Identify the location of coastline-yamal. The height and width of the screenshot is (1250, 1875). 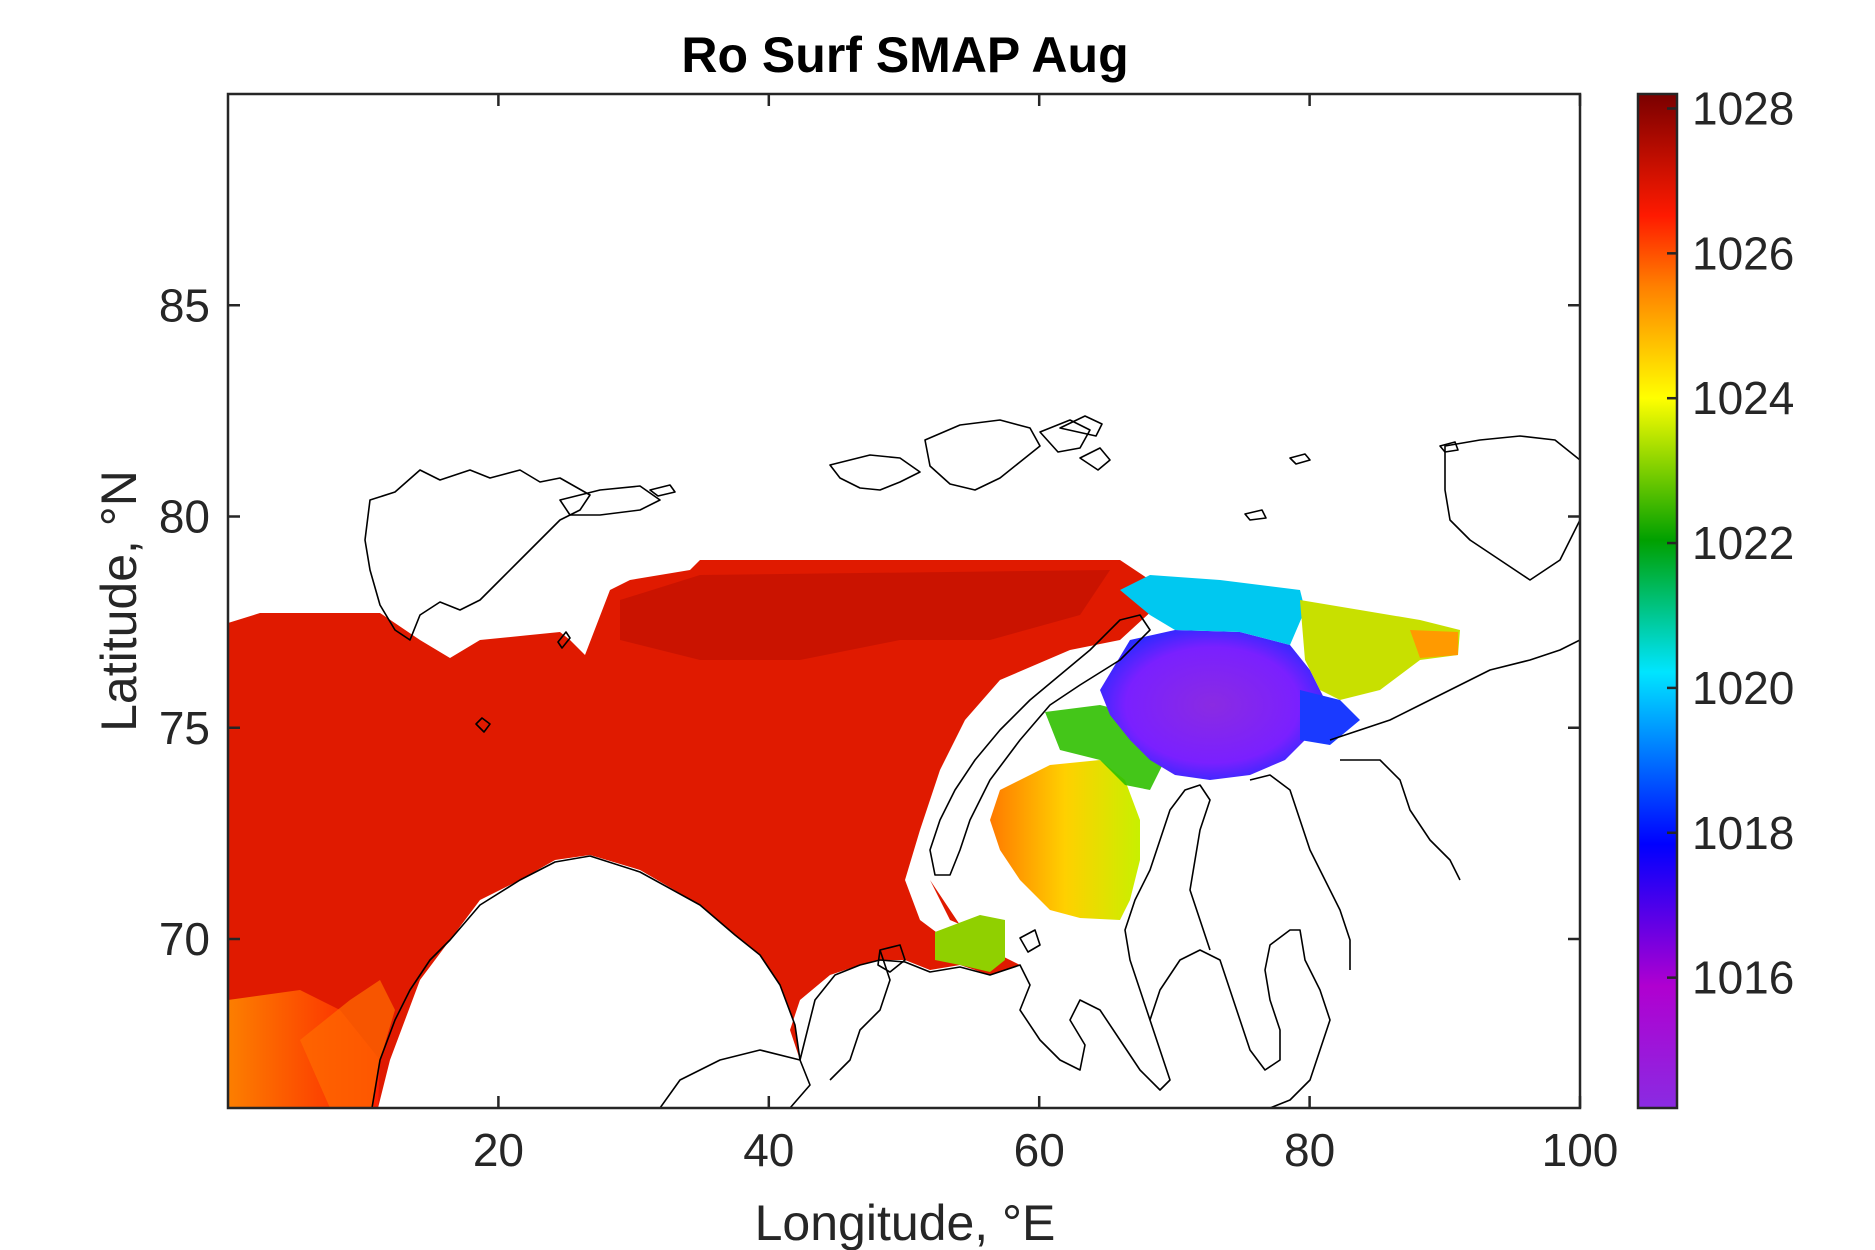
(1167, 902).